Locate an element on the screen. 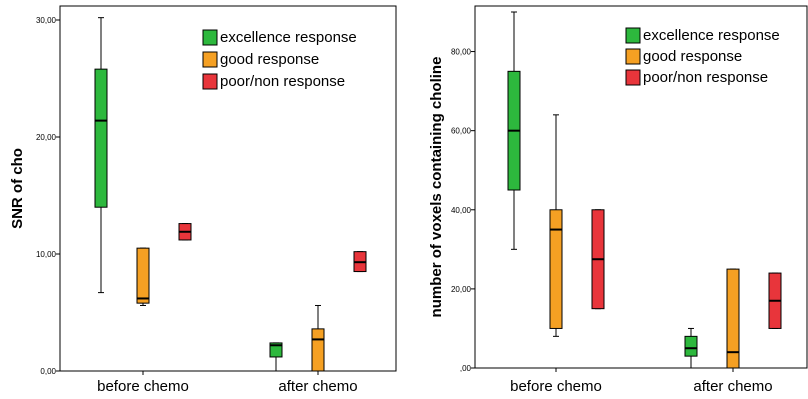  y-tick-label: 40,00 is located at coordinates (461, 210).